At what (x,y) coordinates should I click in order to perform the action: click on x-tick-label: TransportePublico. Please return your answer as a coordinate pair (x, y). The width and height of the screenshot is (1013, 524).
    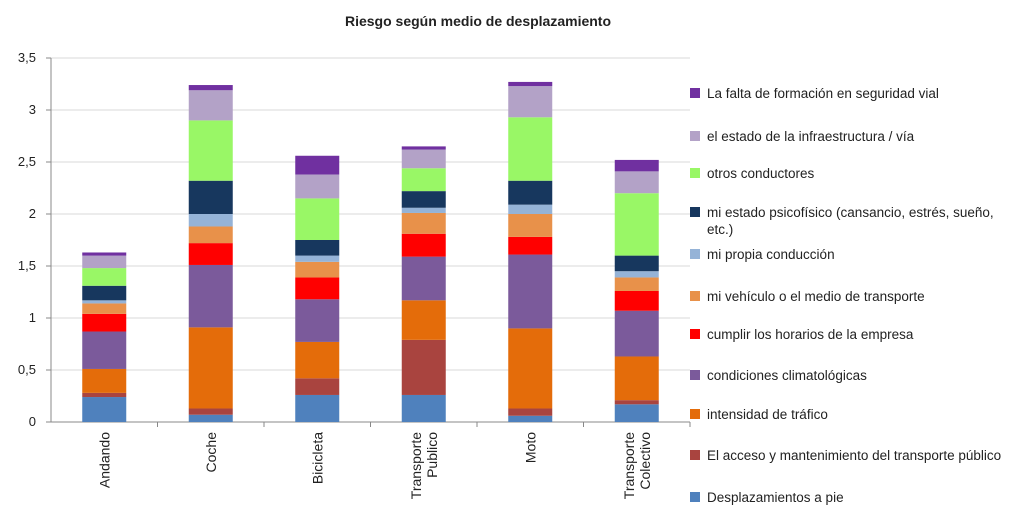
    Looking at the image, I should click on (424, 465).